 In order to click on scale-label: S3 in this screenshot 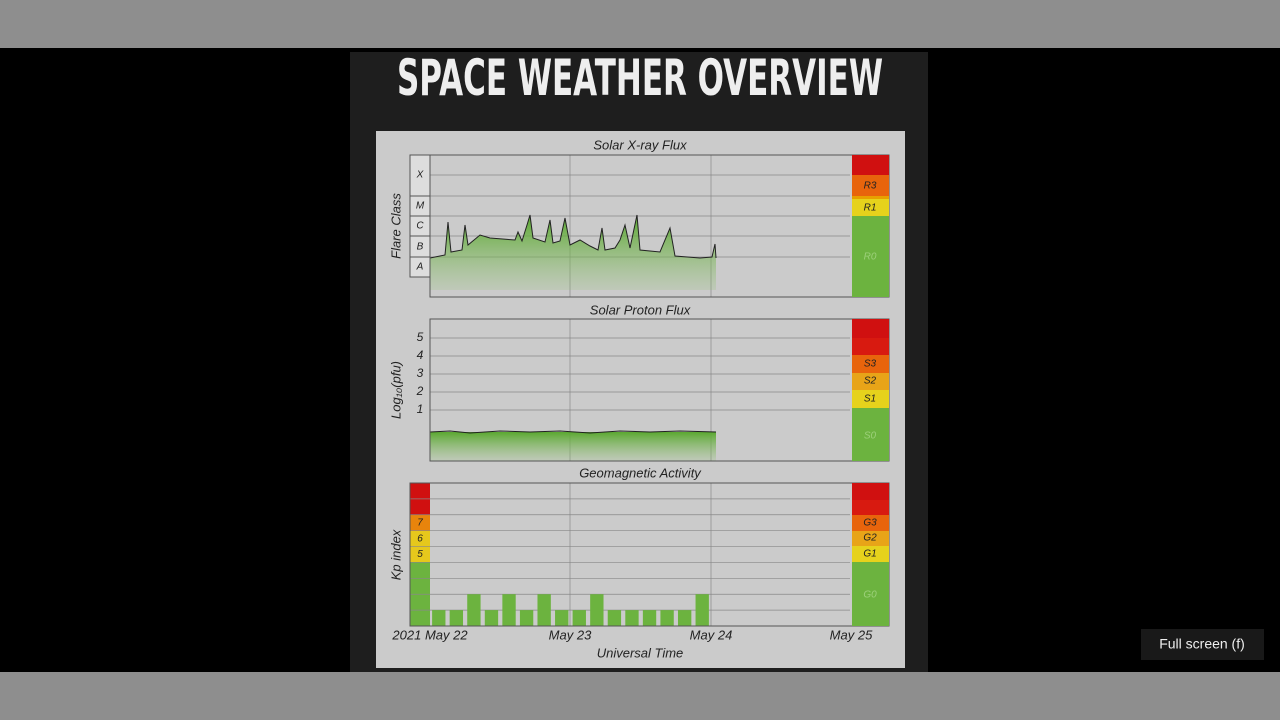, I will do `click(870, 364)`.